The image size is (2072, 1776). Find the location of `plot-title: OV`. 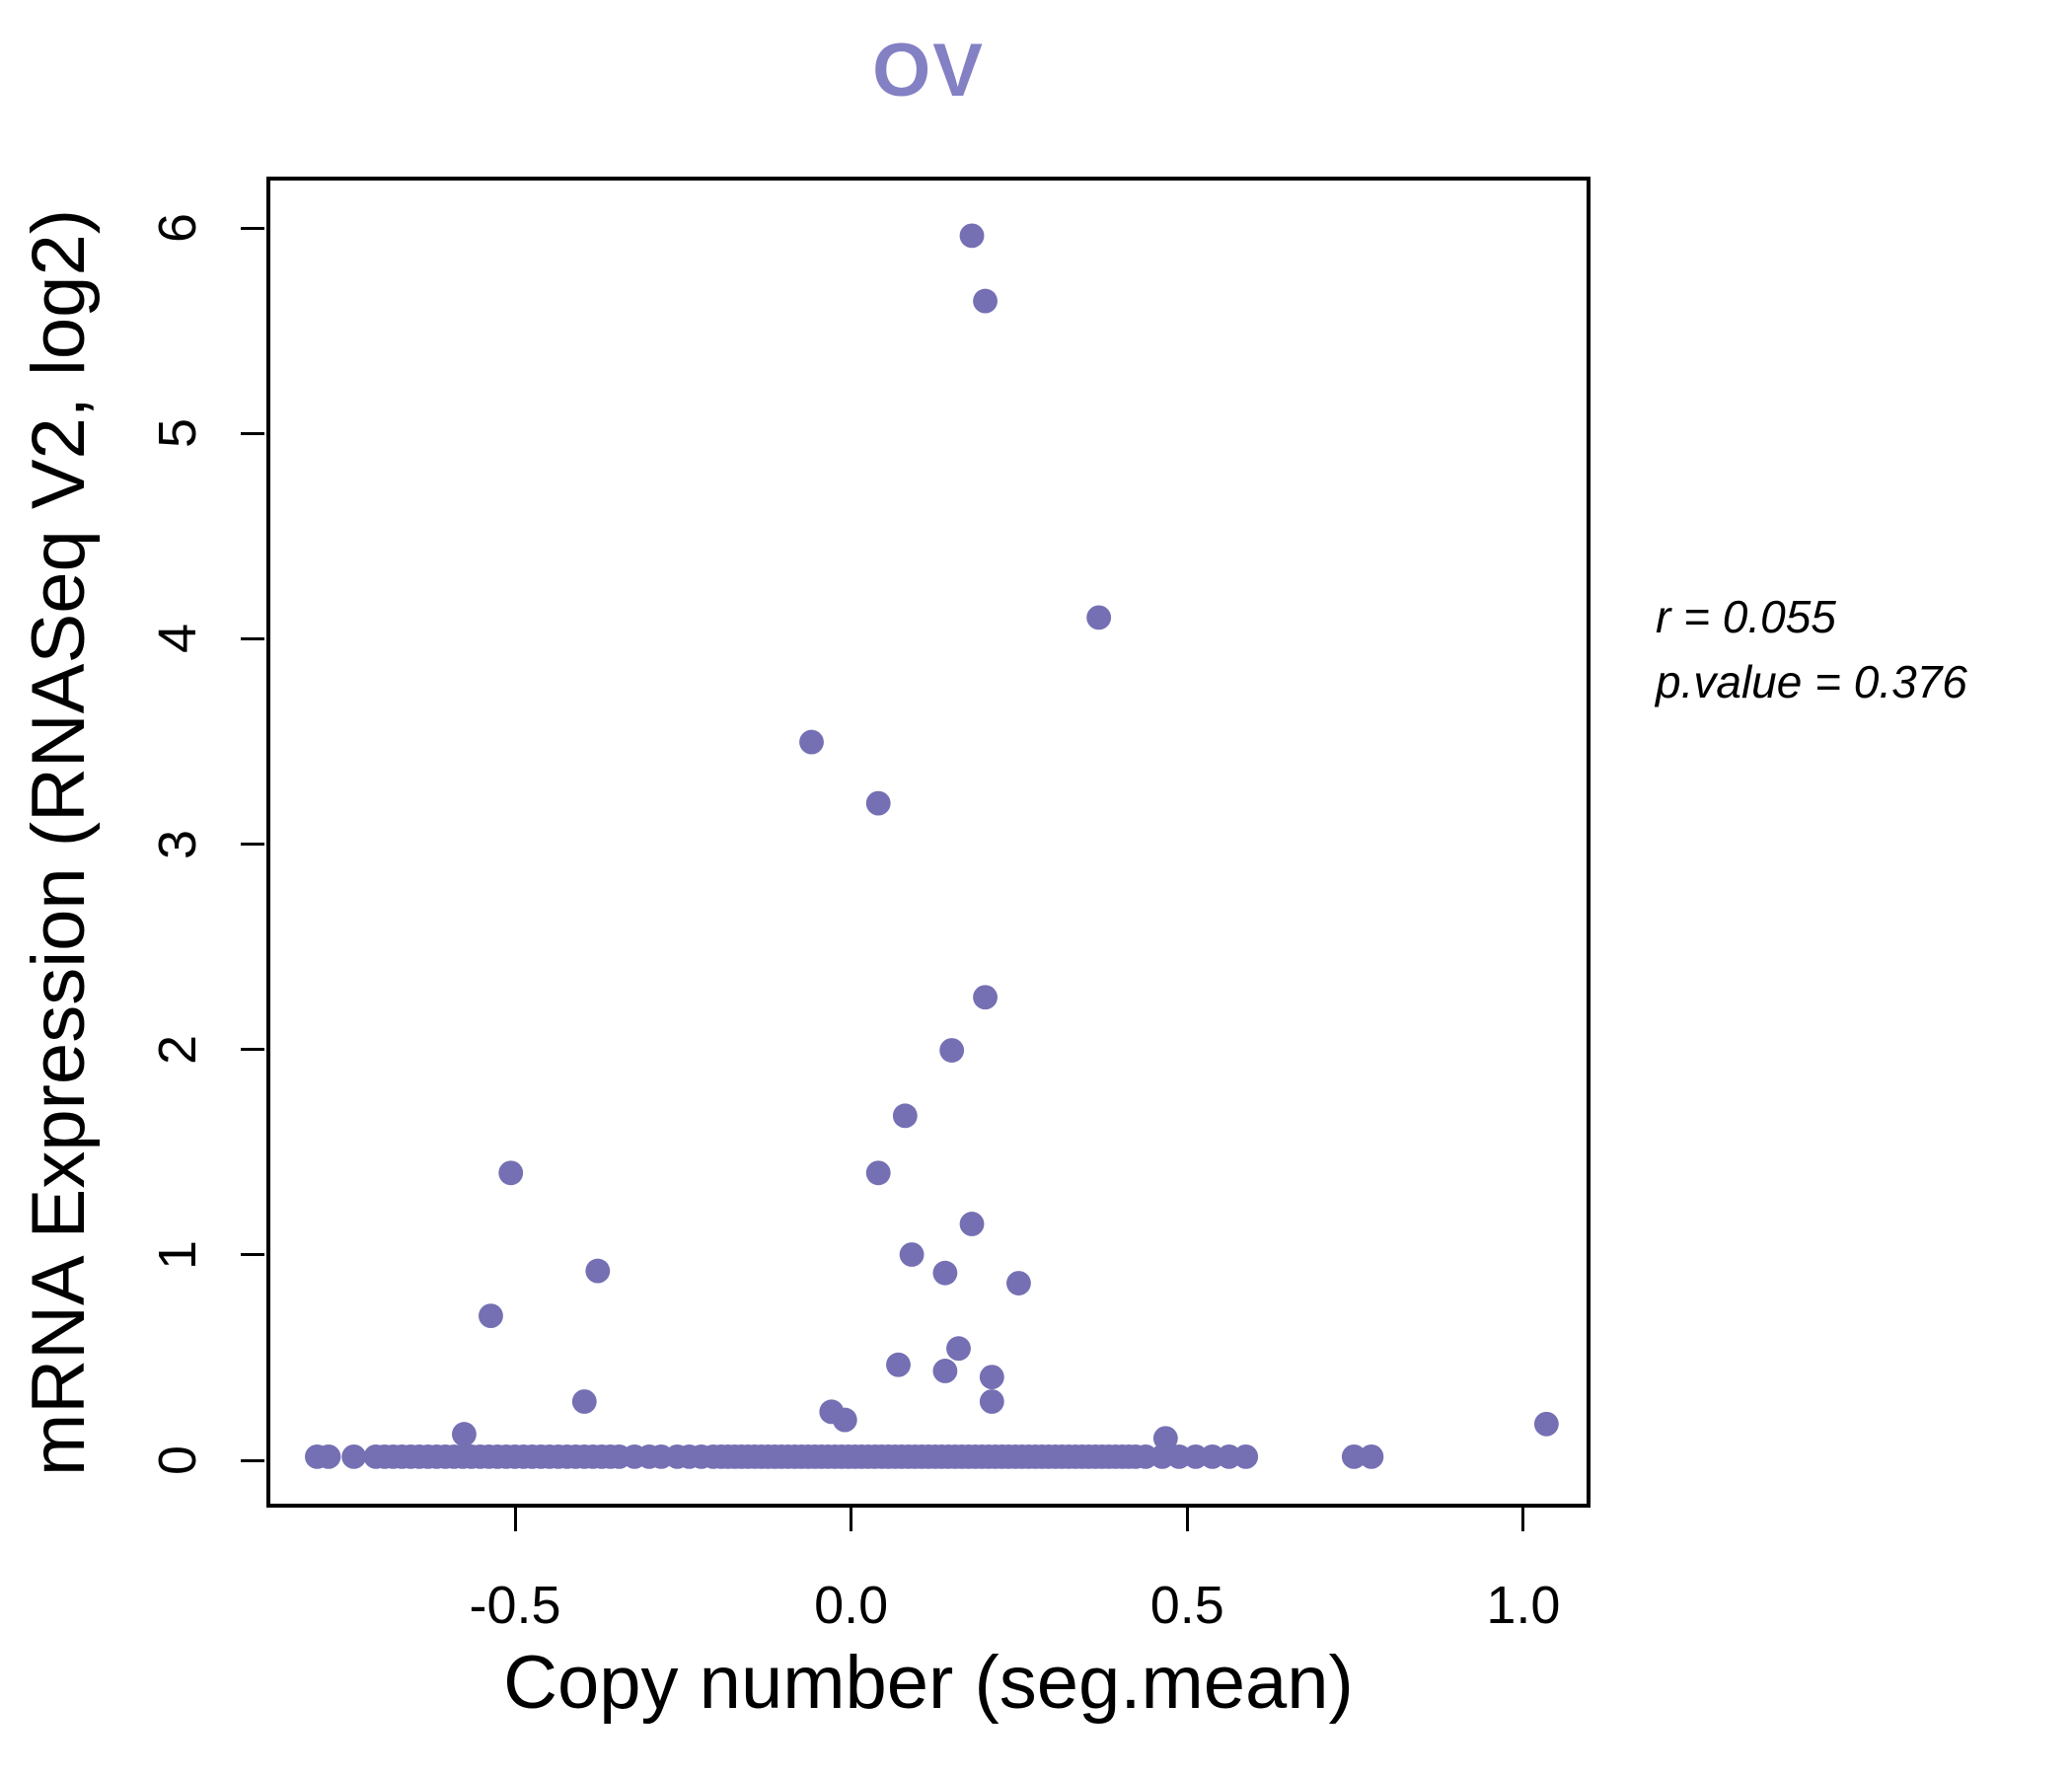

plot-title: OV is located at coordinates (929, 71).